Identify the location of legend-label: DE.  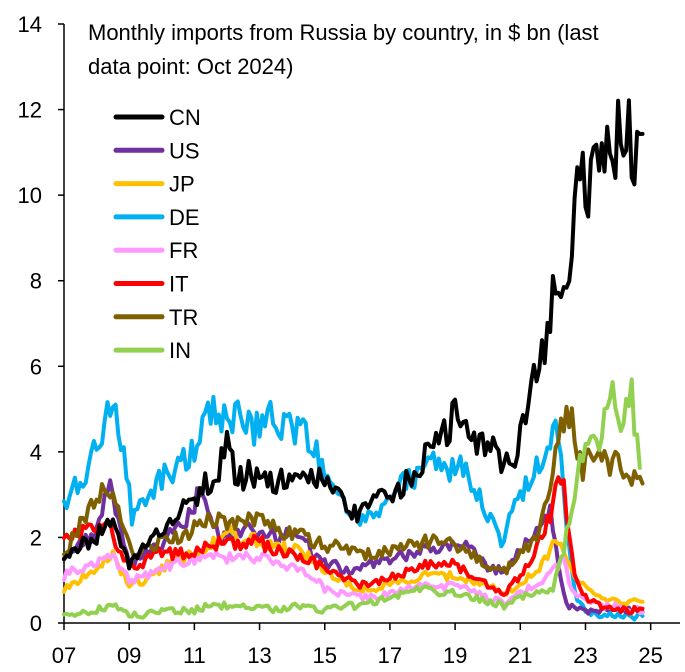
(184, 217).